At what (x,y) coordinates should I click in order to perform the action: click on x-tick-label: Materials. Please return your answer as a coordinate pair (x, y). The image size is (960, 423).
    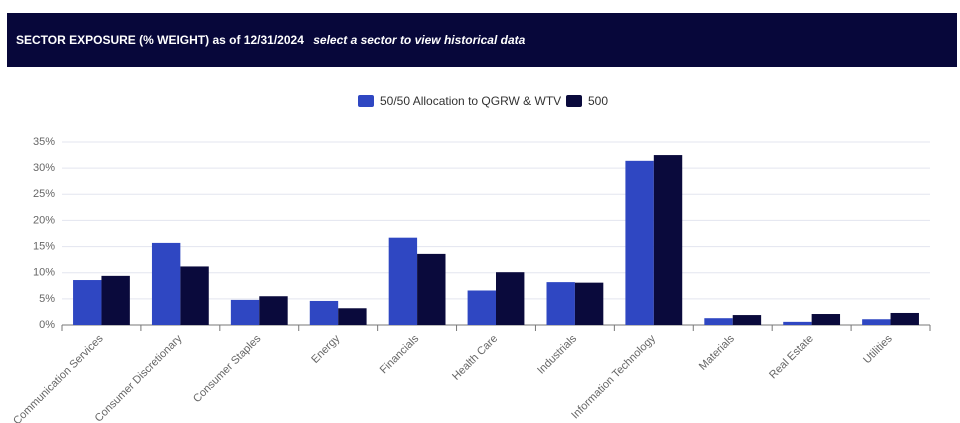
    Looking at the image, I should click on (717, 352).